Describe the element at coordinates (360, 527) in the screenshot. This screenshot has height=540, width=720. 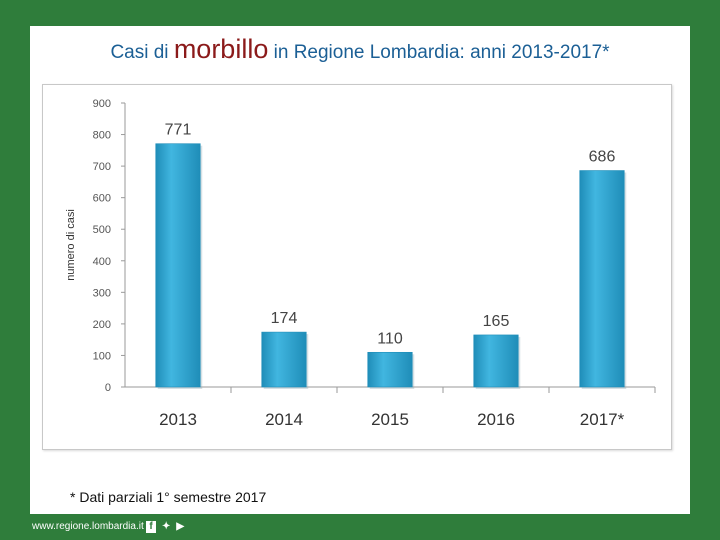
I see `footer-bar: www.regione.lombardia.it f ✦ ▶` at that location.